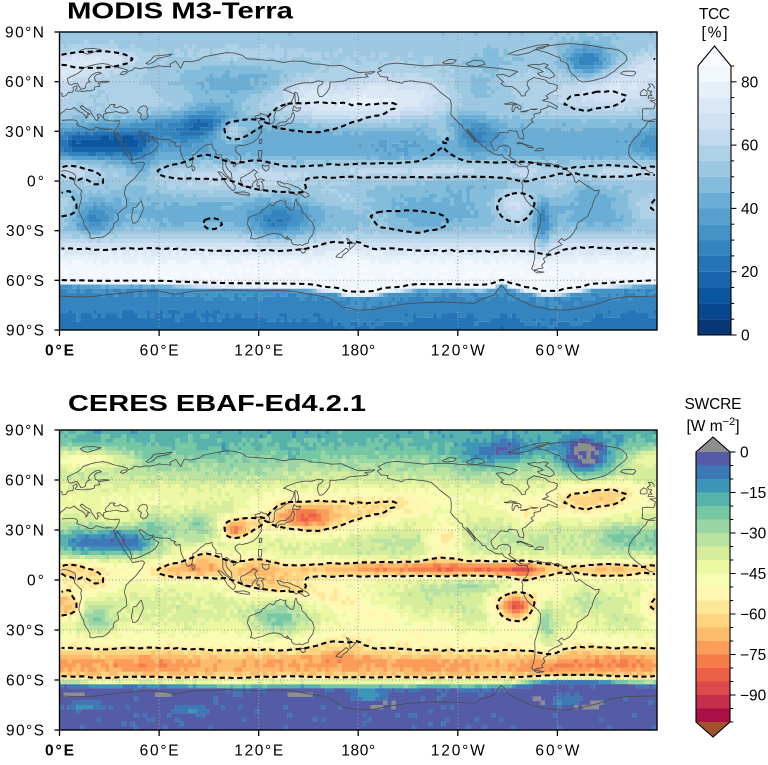 This screenshot has width=768, height=765. Describe the element at coordinates (750, 272) in the screenshot. I see `svg-text: 20` at that location.